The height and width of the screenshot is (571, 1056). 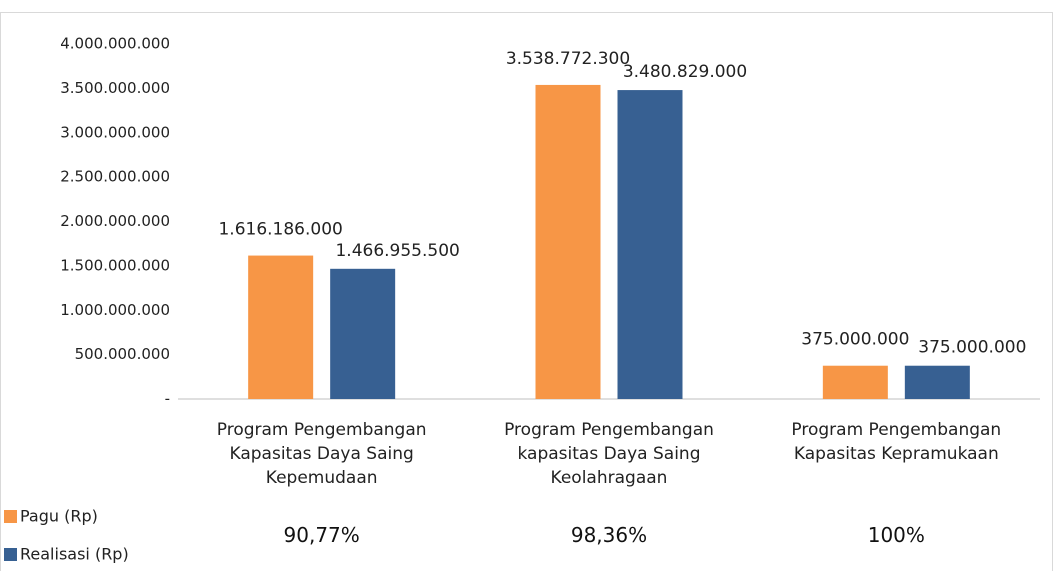 I want to click on y-tick-label: 4.000.000.000, so click(x=115, y=44).